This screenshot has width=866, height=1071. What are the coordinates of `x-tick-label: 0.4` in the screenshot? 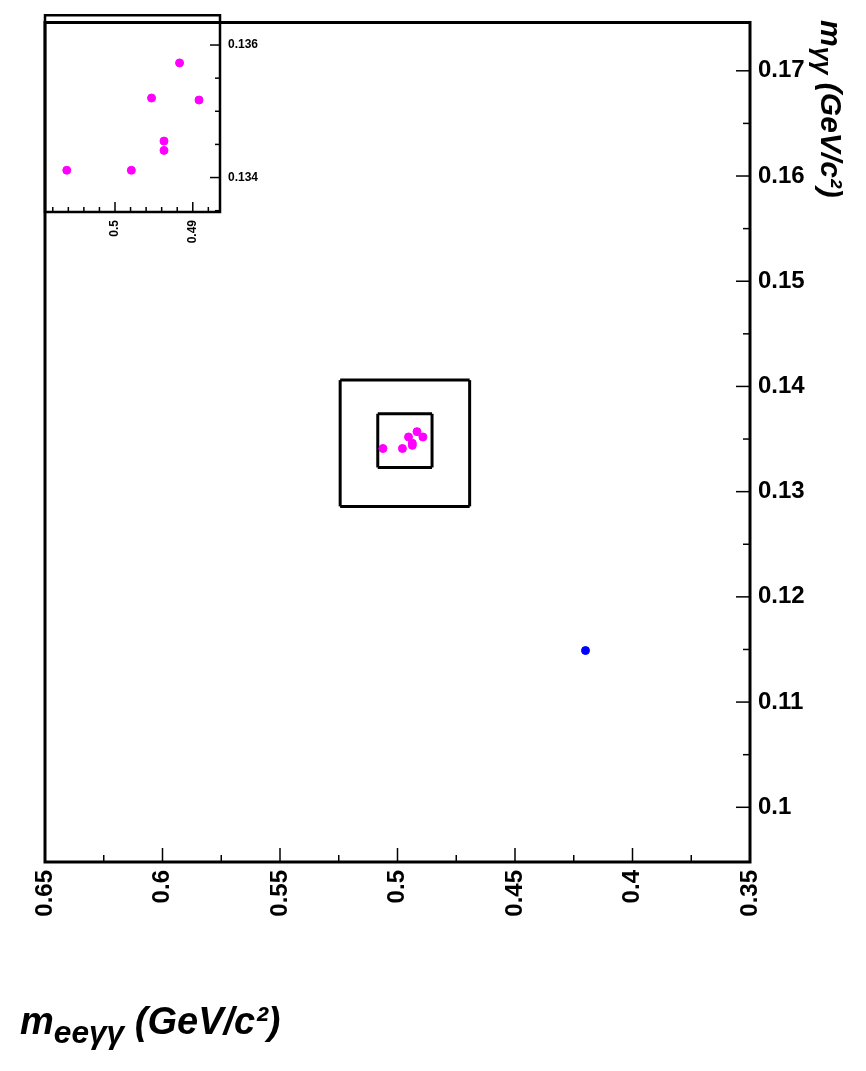 It's located at (631, 886).